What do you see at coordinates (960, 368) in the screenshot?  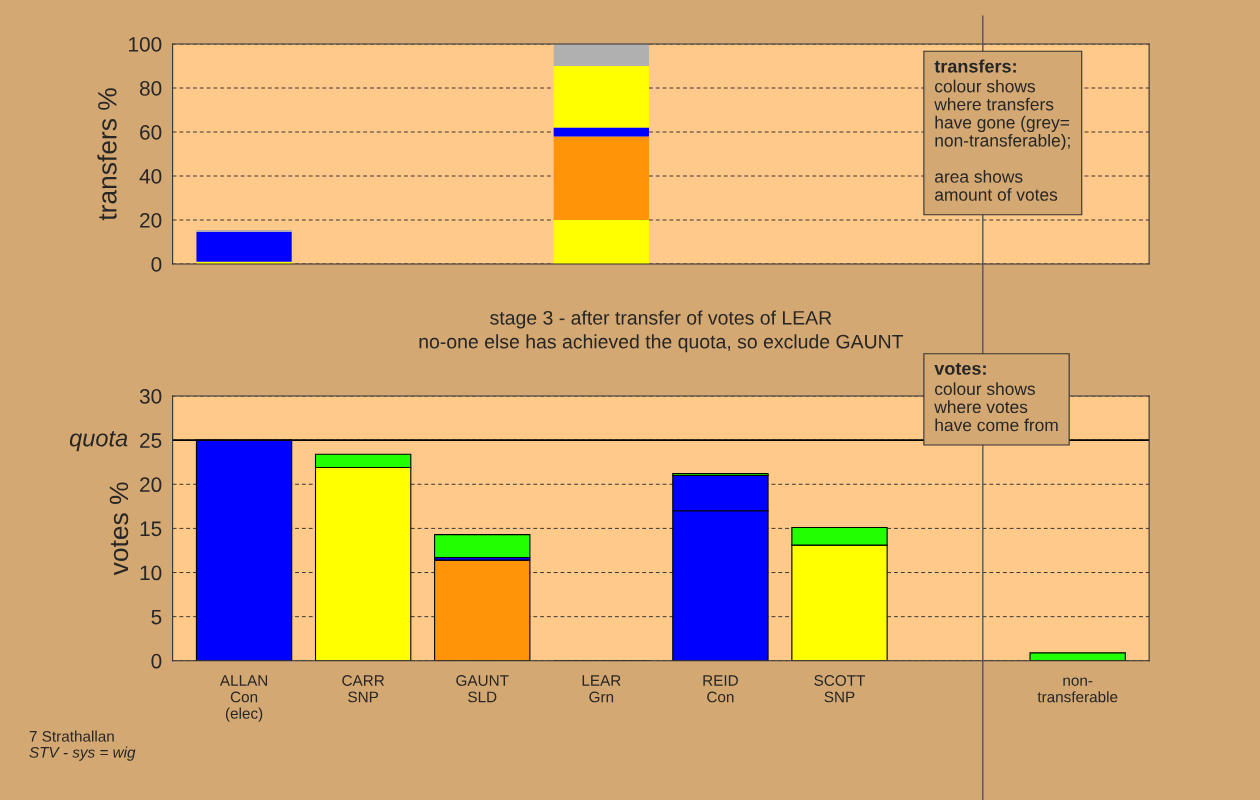 I see `text: votes:` at bounding box center [960, 368].